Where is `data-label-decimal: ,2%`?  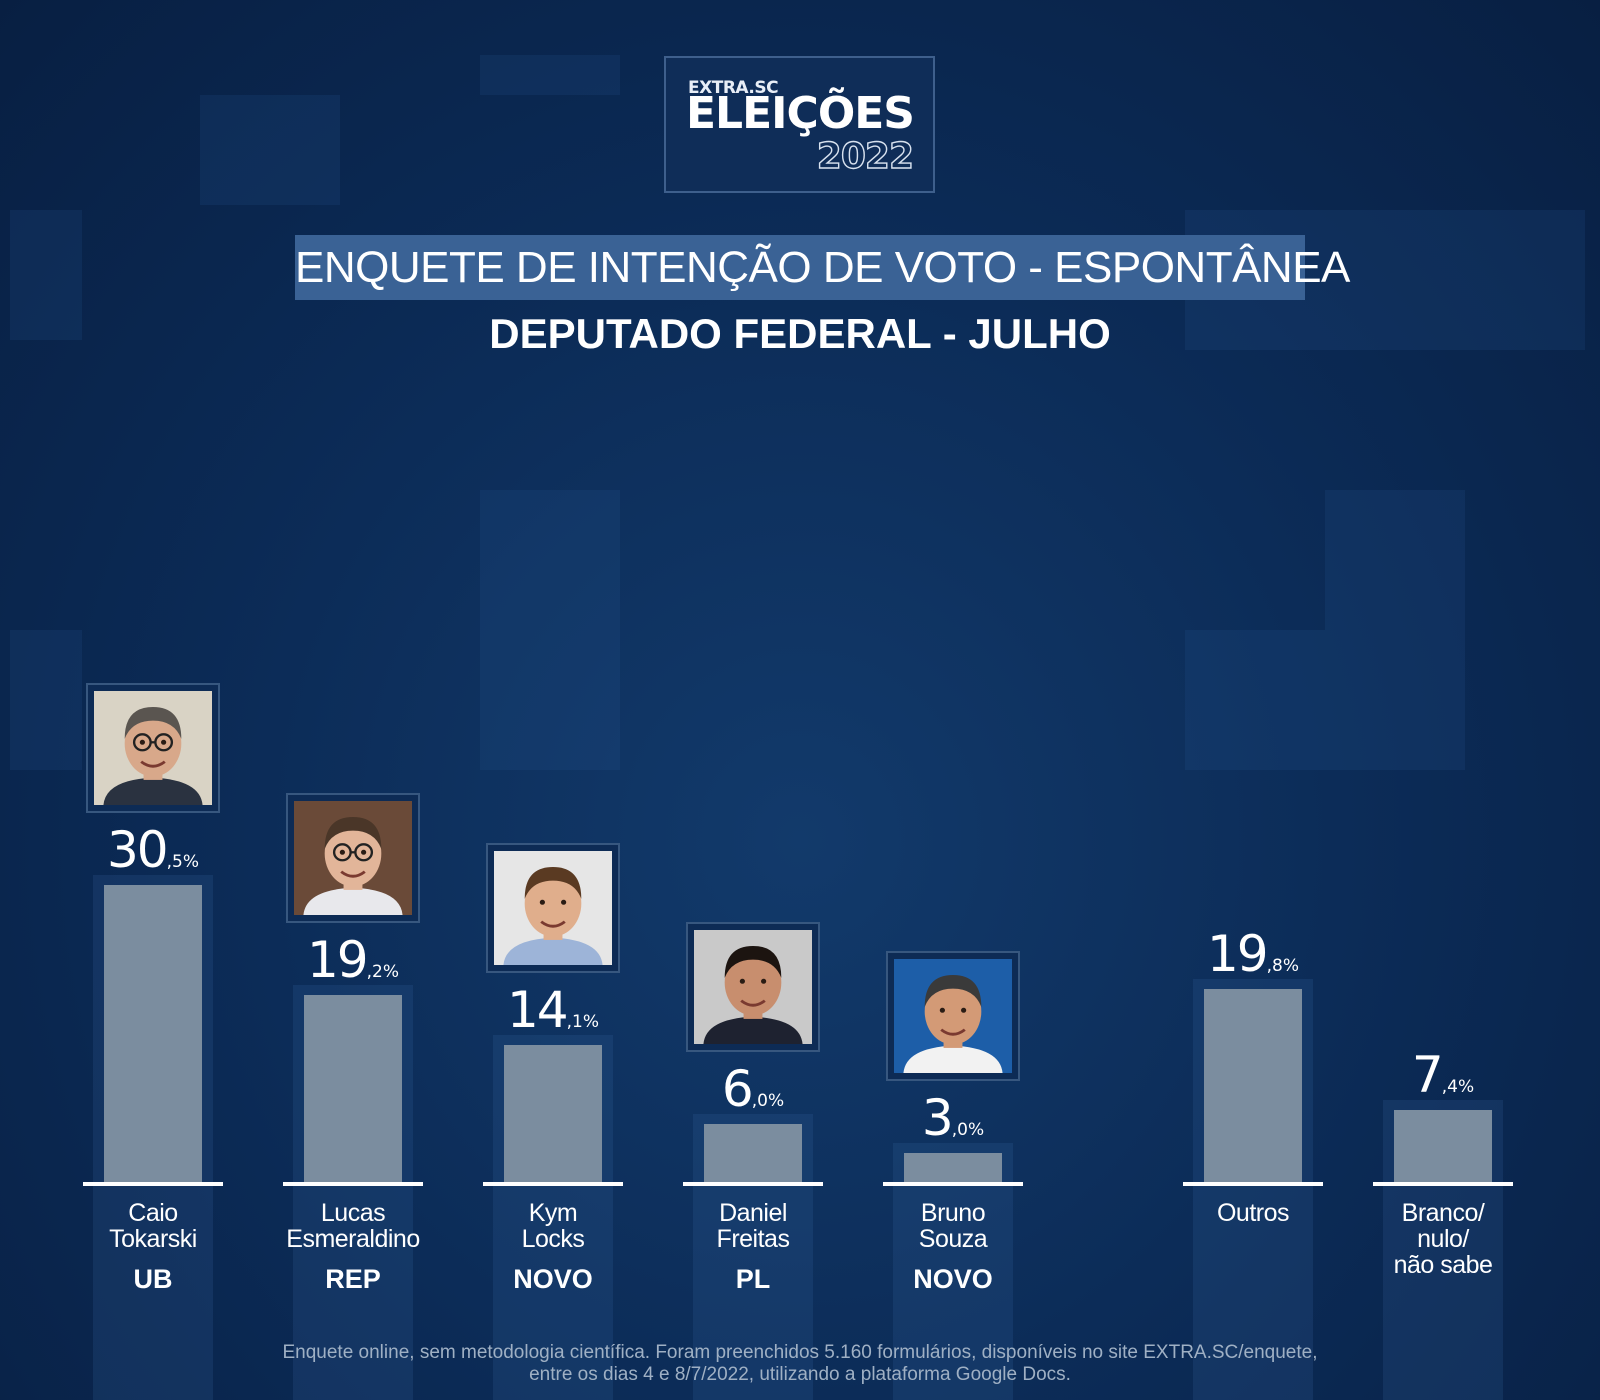
data-label-decimal: ,2% is located at coordinates (382, 971).